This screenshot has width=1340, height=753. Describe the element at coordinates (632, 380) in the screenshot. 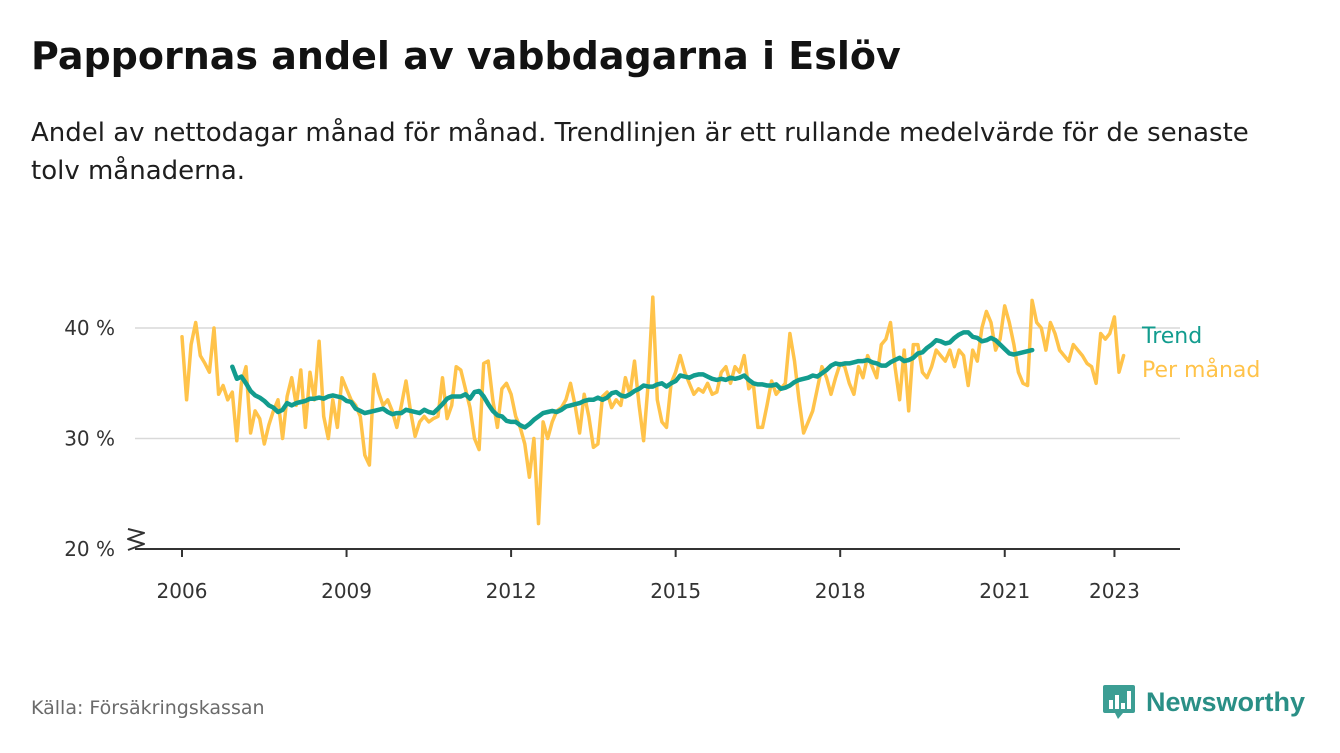

I see `trend-series-line` at that location.